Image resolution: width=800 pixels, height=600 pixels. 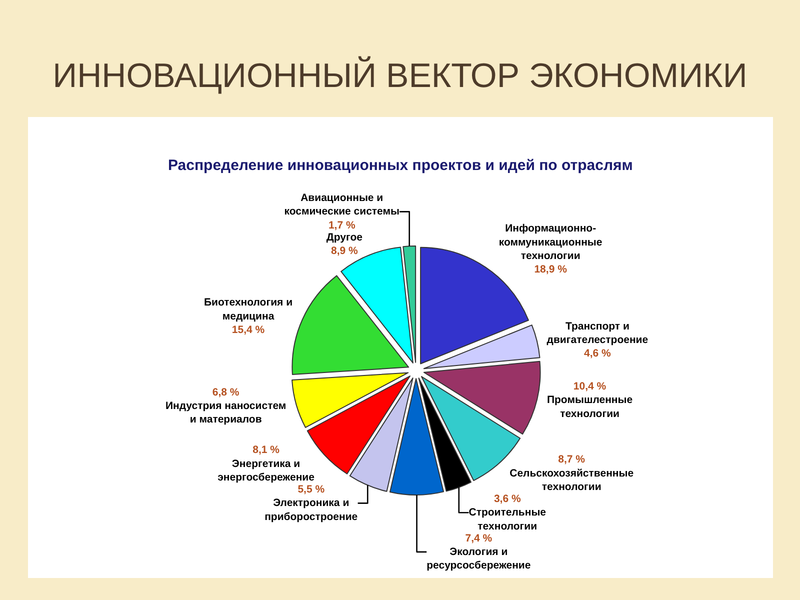 What do you see at coordinates (400, 75) in the screenshot?
I see `chart-title: ИННОВАЦИОННЫЙ ВЕКТОР ЭКОНОМИКИ` at bounding box center [400, 75].